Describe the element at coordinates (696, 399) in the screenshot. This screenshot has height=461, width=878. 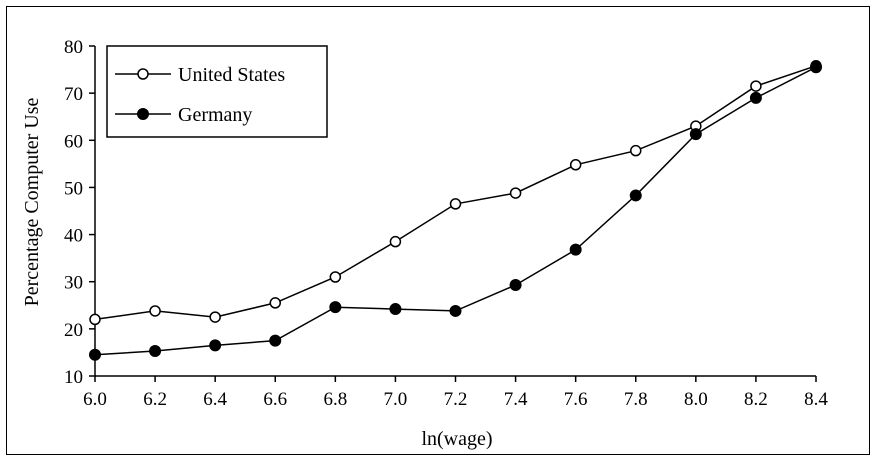
I see `x-tick-label: 8.0` at that location.